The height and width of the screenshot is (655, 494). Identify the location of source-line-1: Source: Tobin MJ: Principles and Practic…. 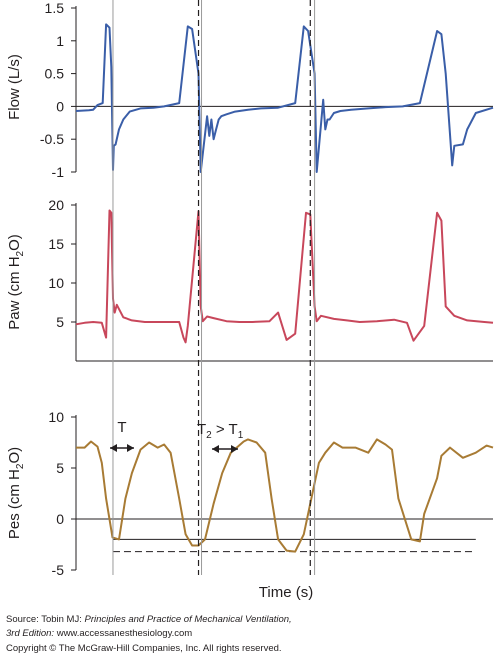
(149, 619).